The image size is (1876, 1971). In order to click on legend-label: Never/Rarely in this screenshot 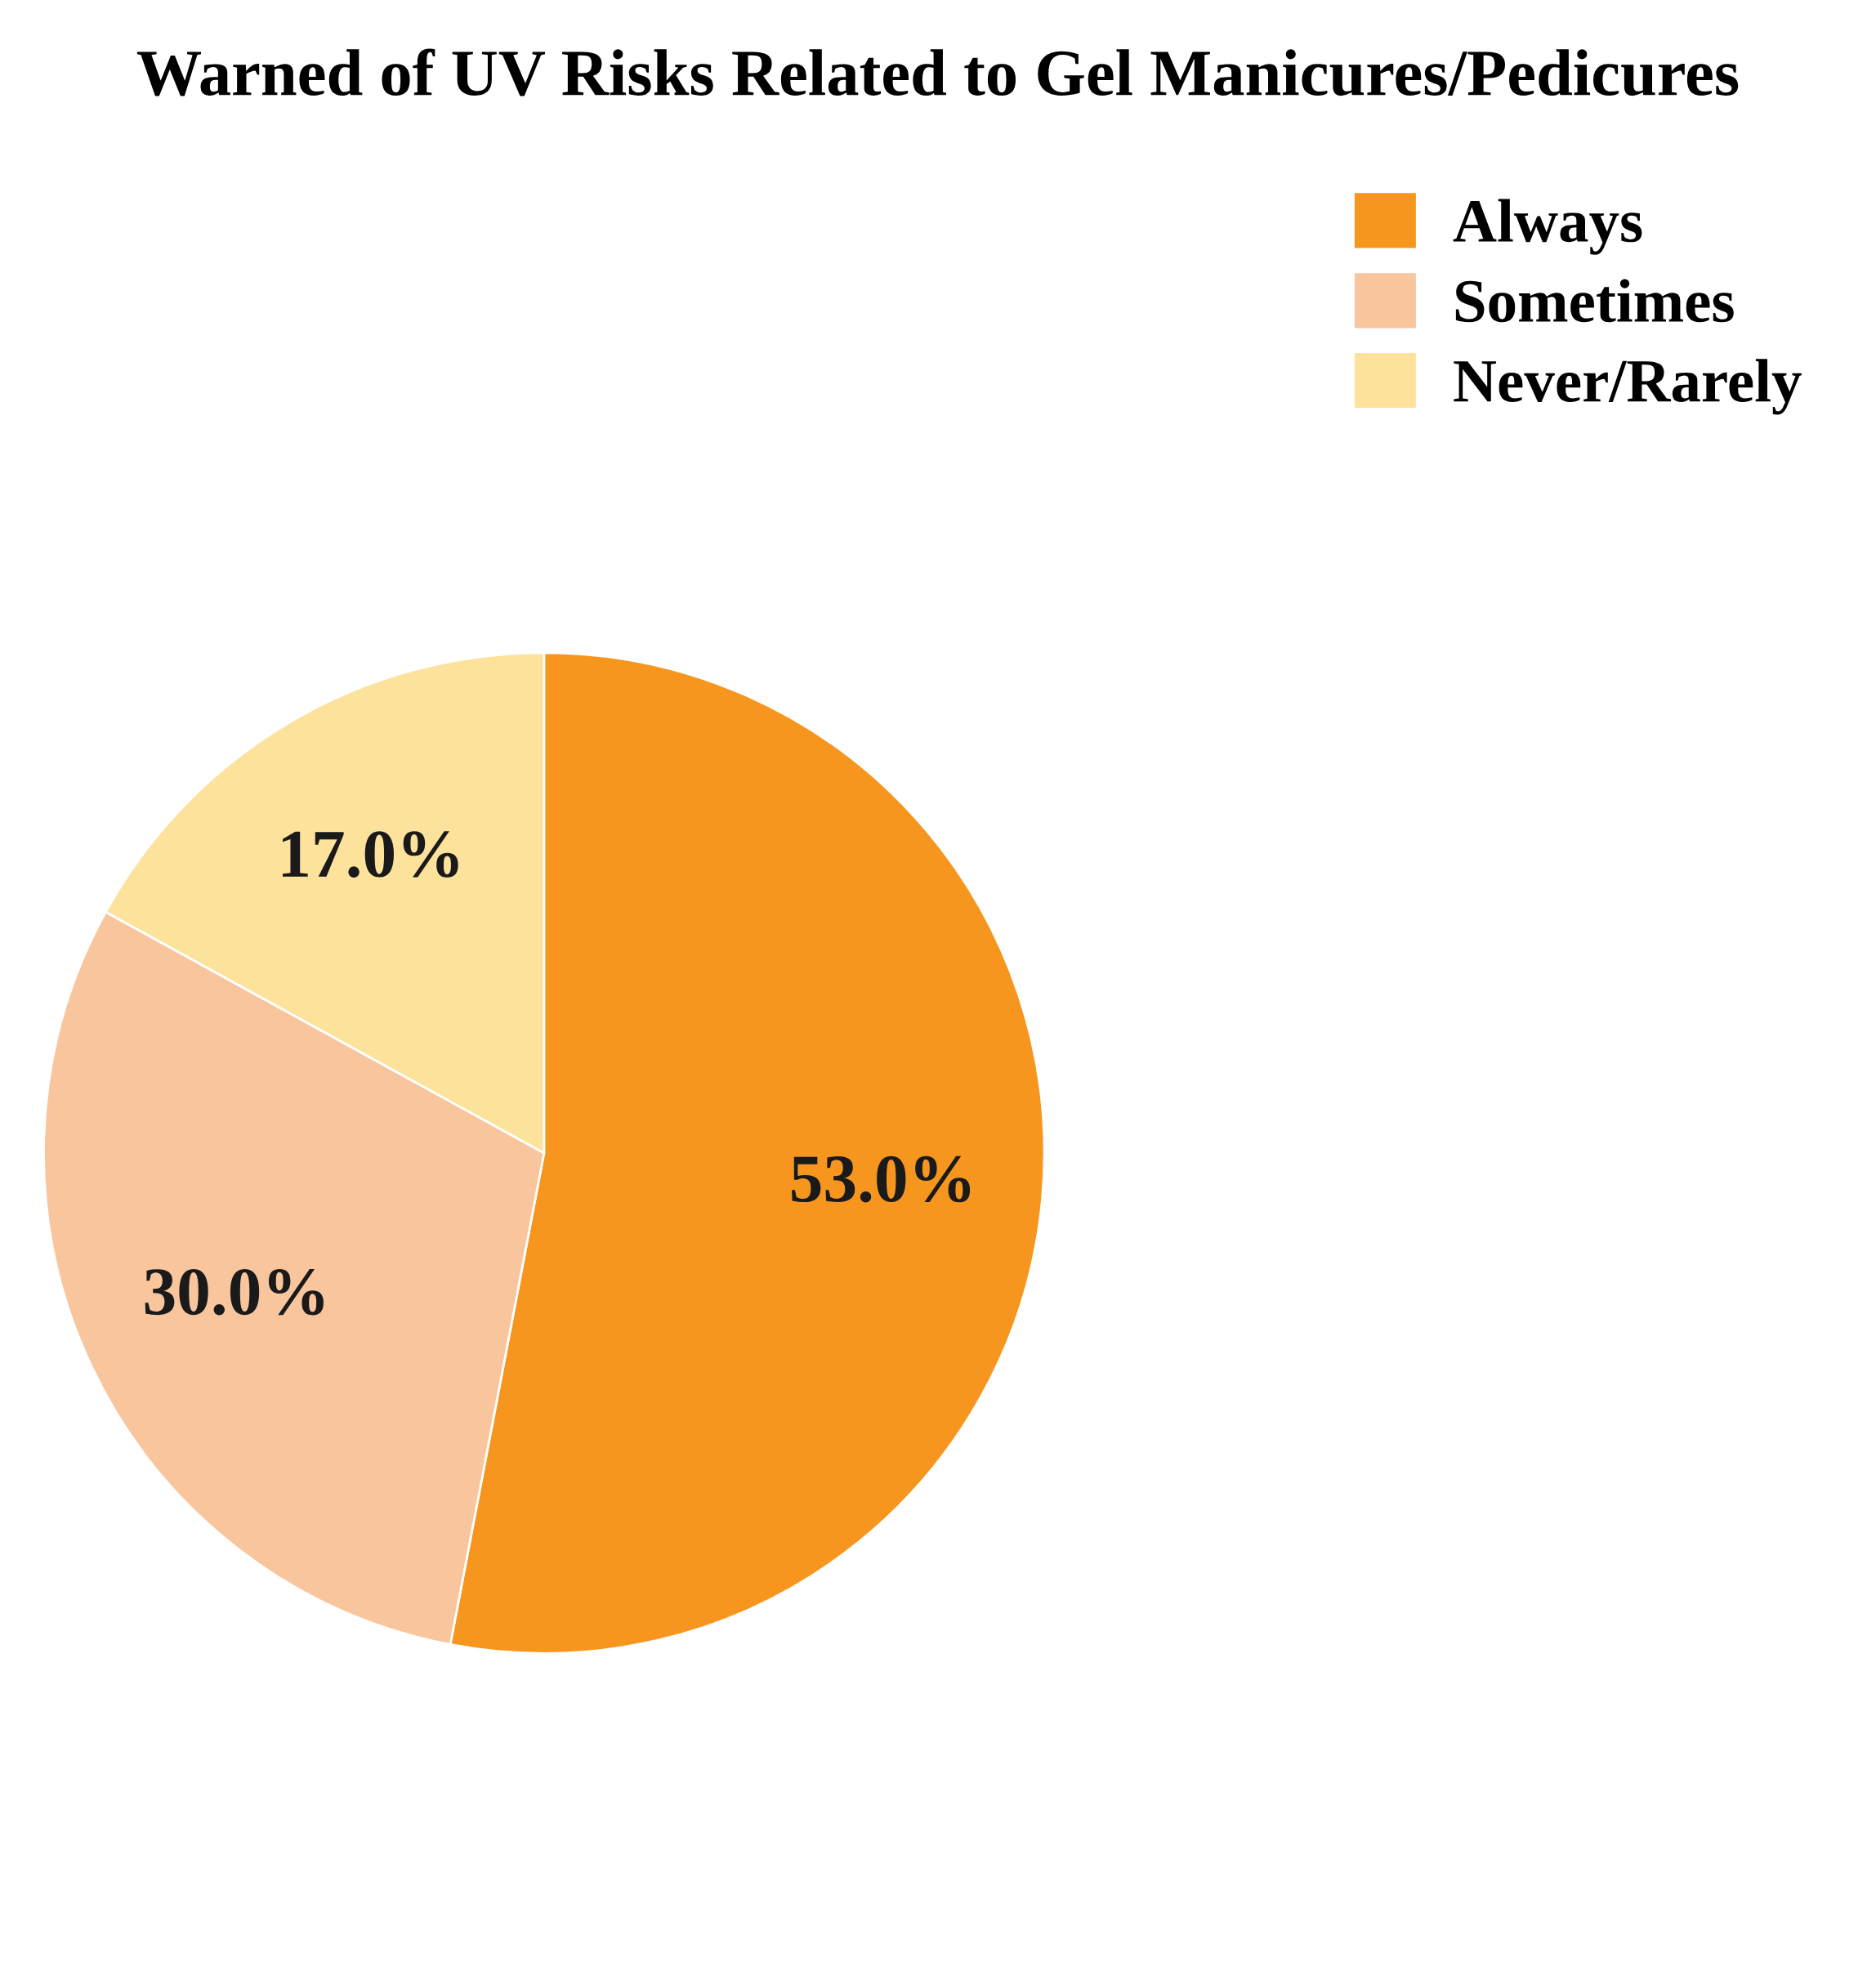, I will do `click(1628, 387)`.